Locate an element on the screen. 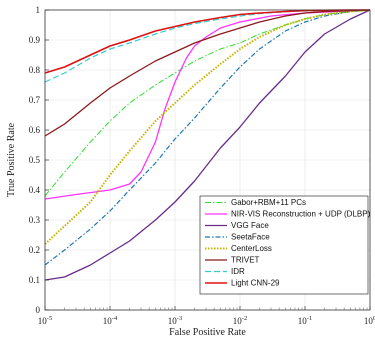  legend-label: IDR is located at coordinates (238, 271).